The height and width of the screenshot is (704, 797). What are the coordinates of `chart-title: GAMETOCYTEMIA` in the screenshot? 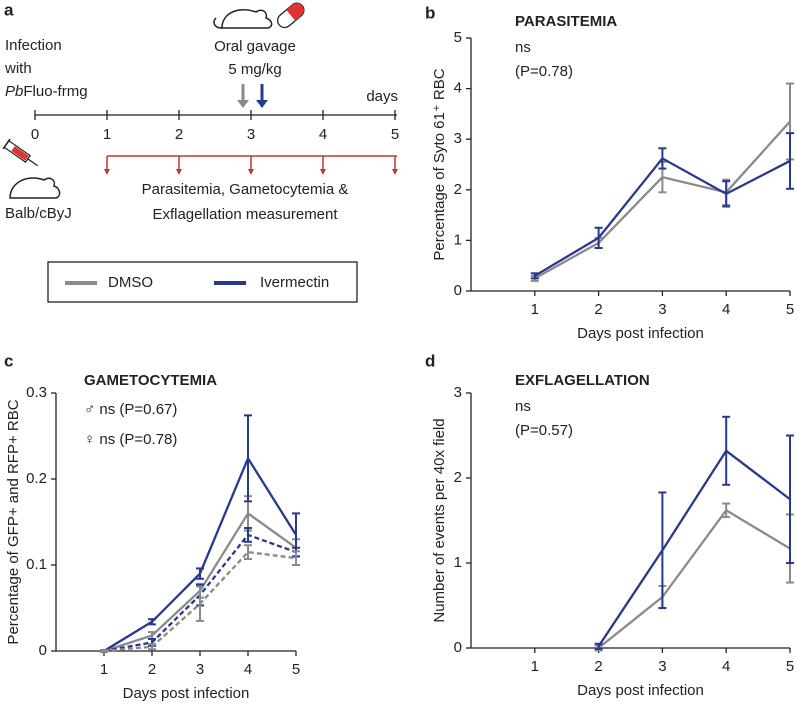 It's located at (150, 380).